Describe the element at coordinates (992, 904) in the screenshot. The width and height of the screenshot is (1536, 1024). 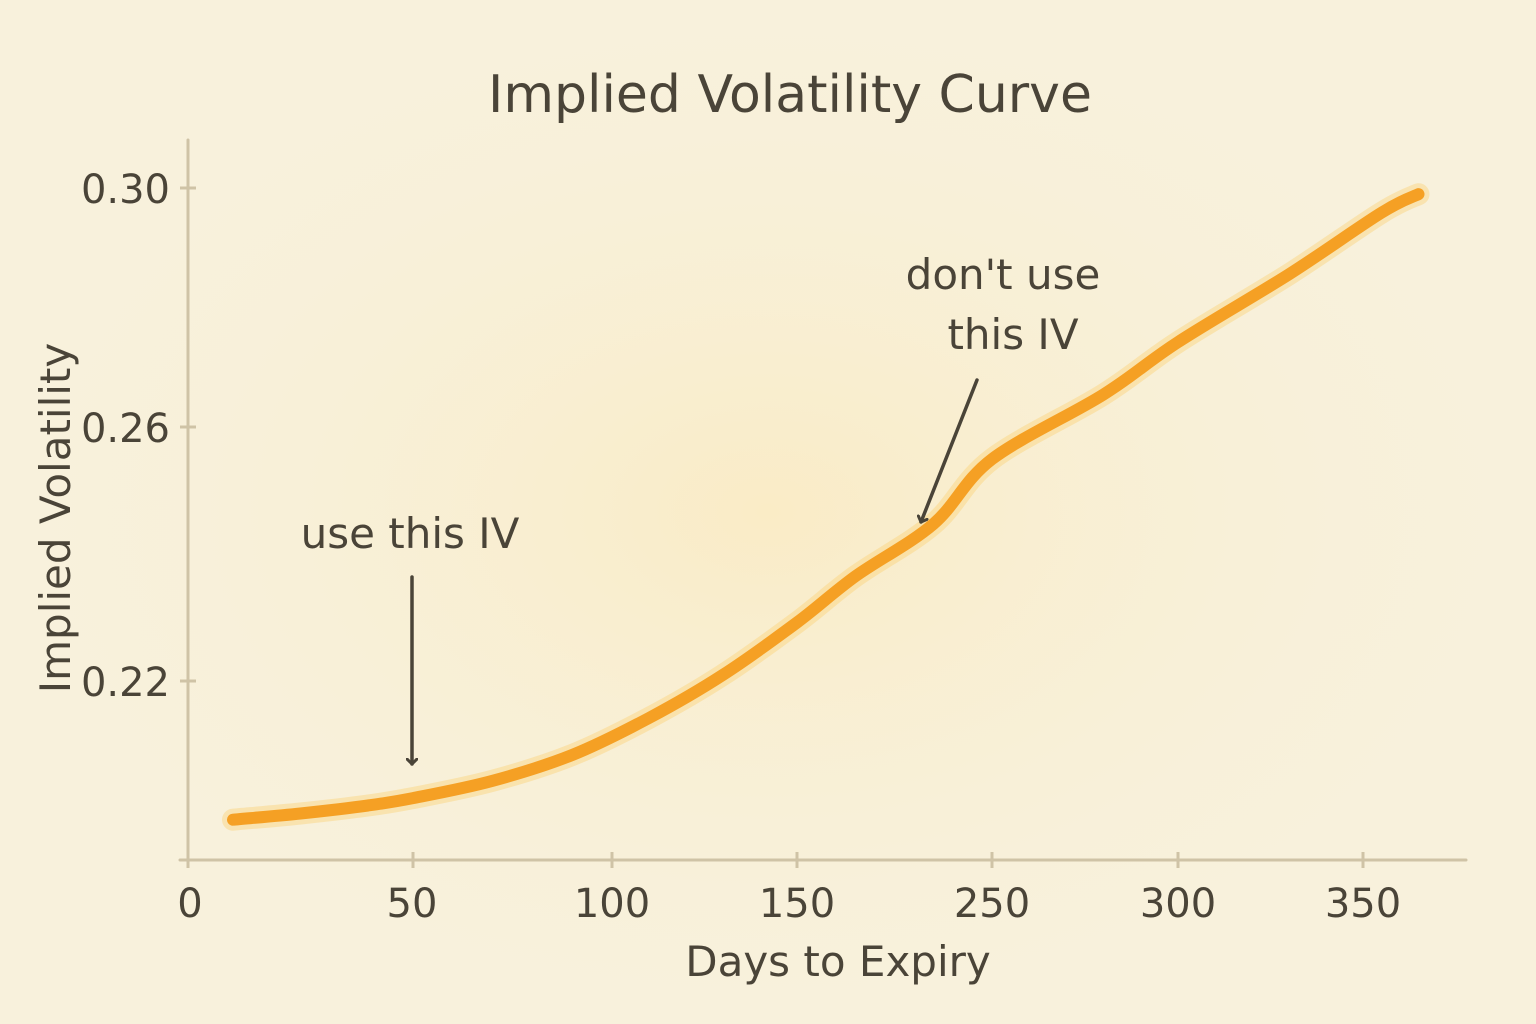
I see `x-tick-label-250: 250` at that location.